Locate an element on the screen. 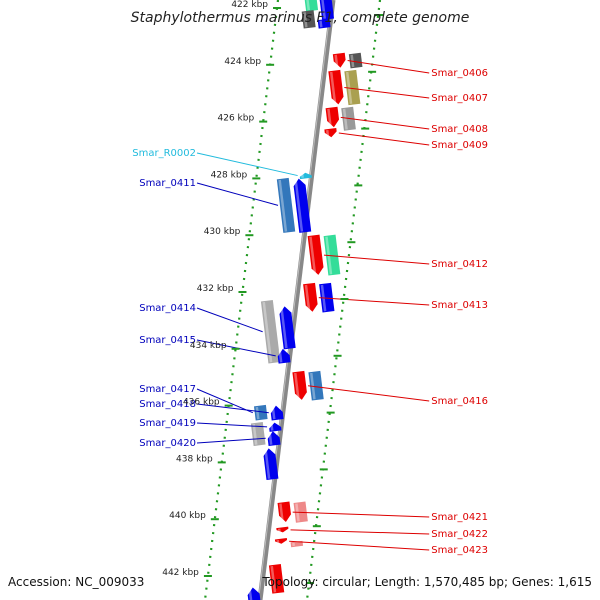 The height and width of the screenshot is (600, 600). gene-label: Smar_R0002 is located at coordinates (164, 153).